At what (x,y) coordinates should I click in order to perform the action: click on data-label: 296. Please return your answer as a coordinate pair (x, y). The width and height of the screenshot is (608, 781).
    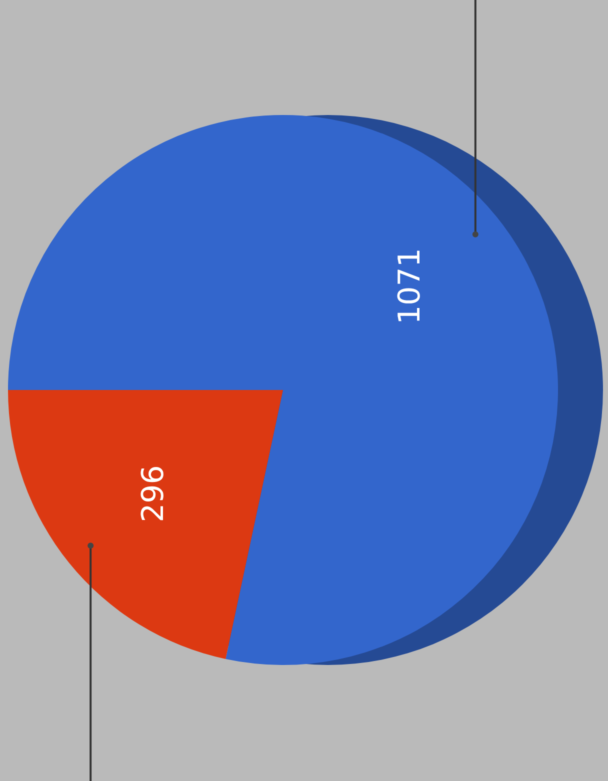
    Looking at the image, I should click on (153, 493).